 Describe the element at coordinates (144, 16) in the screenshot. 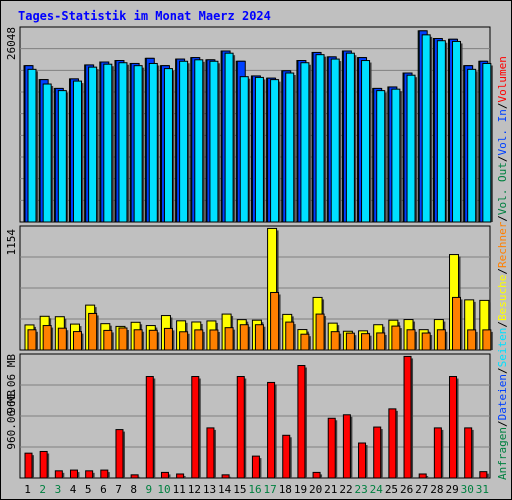

I see `chart-title: Tages-Statistik im Monat Maerz 2024` at that location.